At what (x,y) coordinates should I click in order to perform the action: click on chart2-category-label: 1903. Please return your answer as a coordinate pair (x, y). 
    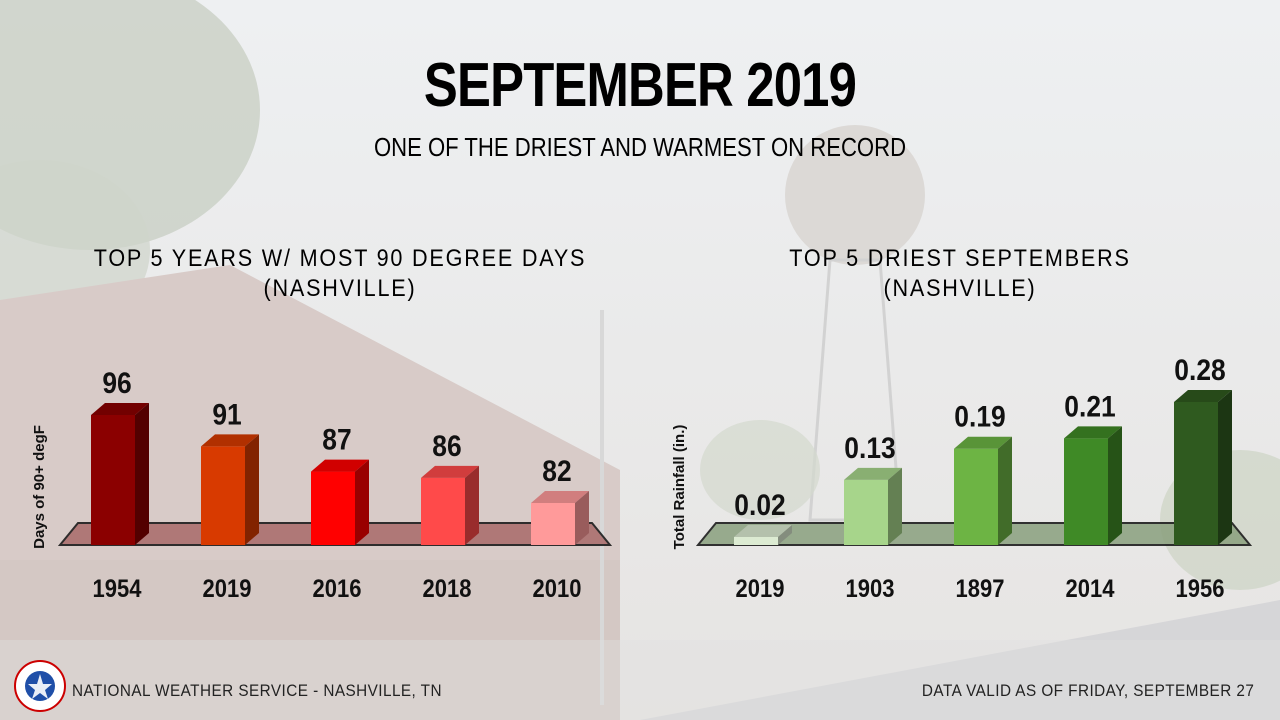
    Looking at the image, I should click on (870, 589).